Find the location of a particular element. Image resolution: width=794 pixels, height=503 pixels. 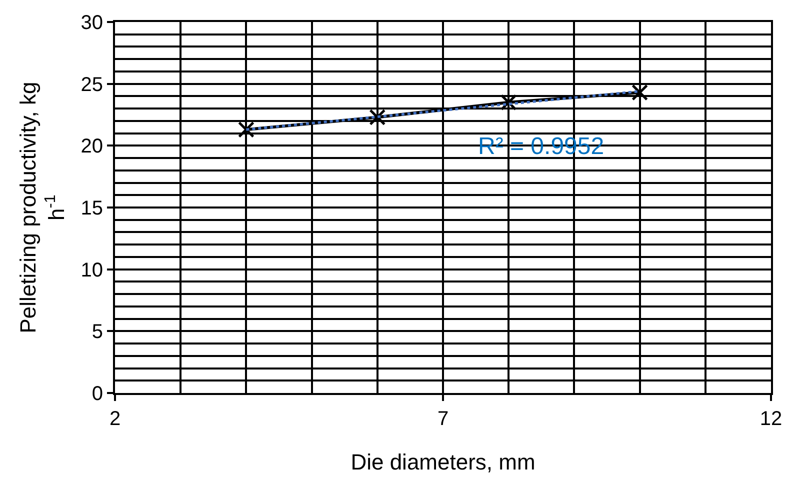

y-tick-label: 0 is located at coordinates (97, 394).